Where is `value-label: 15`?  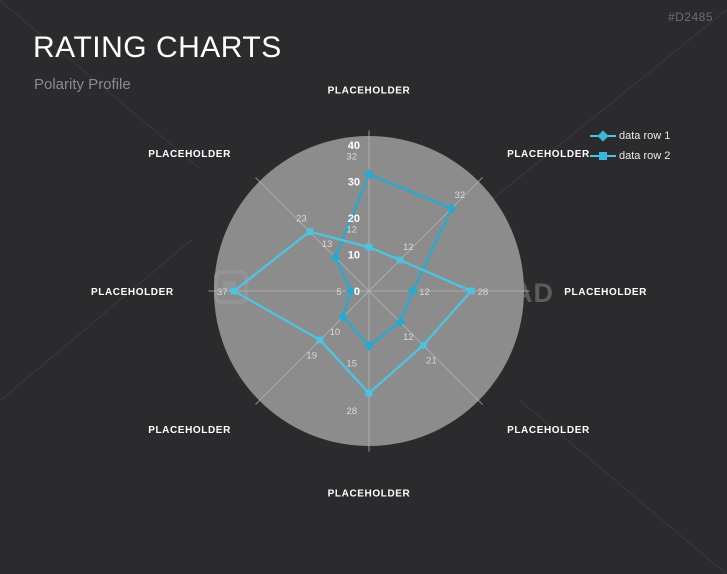
value-label: 15 is located at coordinates (351, 363).